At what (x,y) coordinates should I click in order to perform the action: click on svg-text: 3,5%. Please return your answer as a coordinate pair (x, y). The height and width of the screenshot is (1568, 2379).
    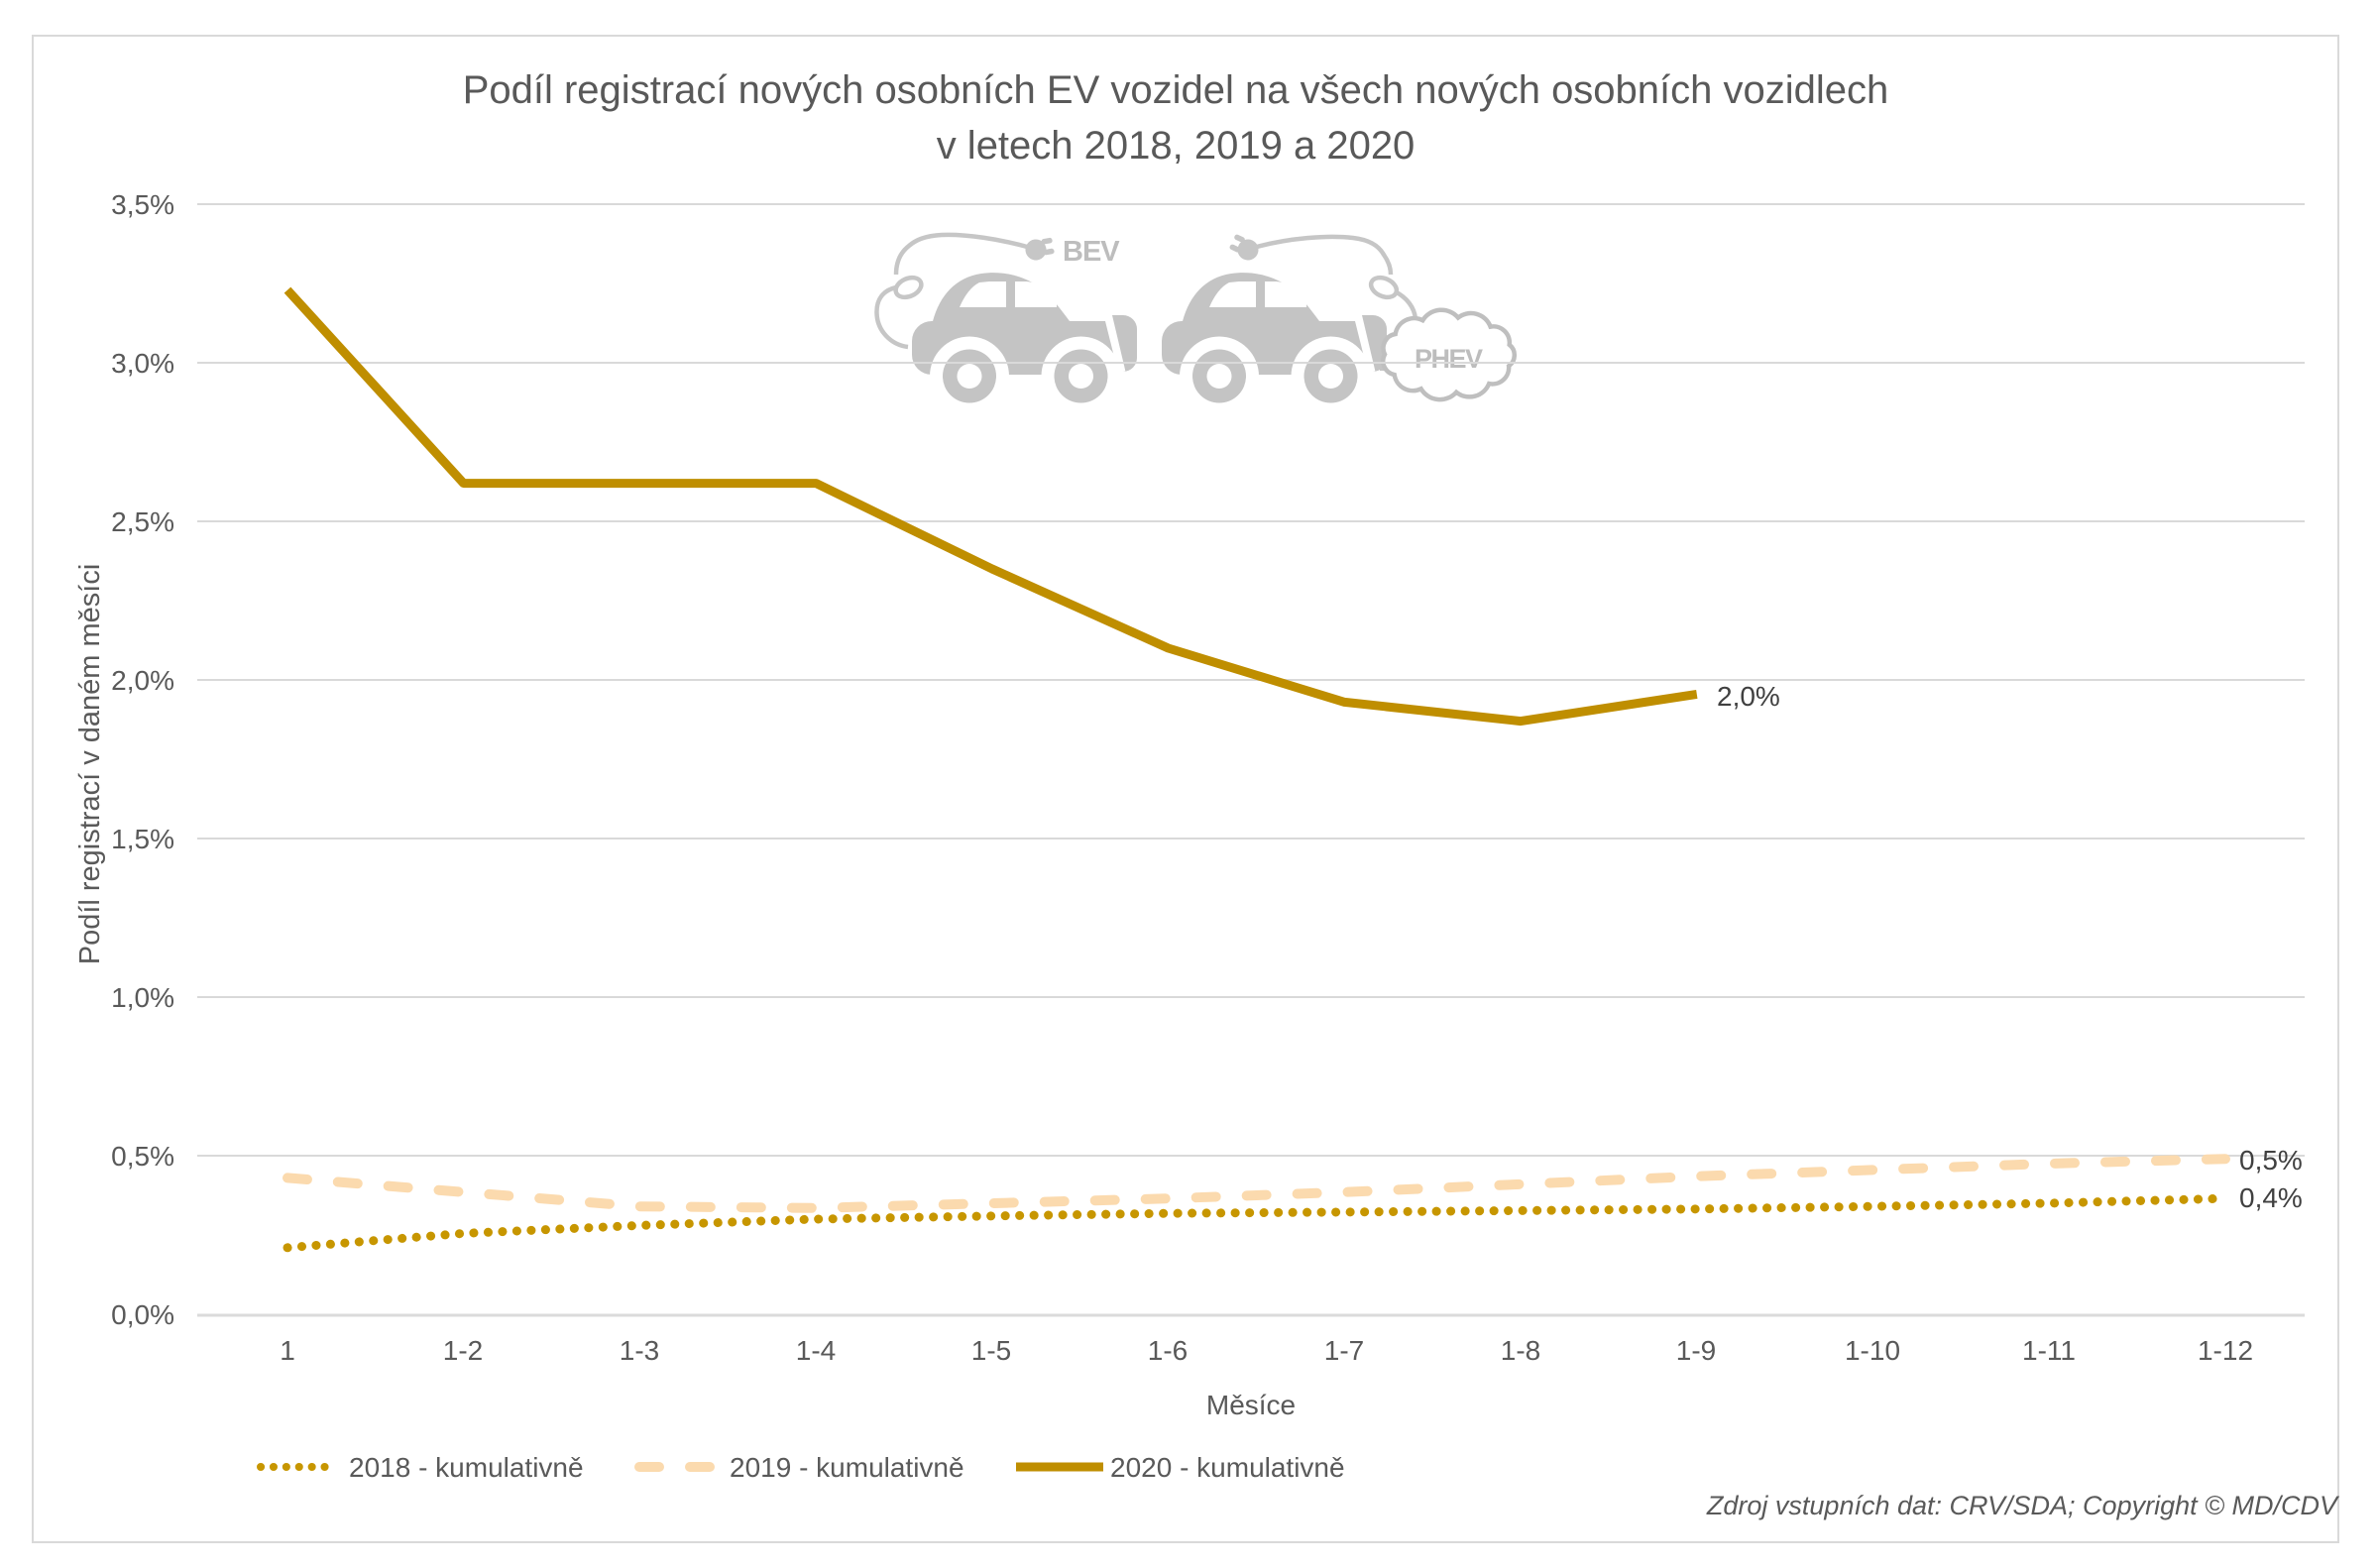
    Looking at the image, I should click on (142, 204).